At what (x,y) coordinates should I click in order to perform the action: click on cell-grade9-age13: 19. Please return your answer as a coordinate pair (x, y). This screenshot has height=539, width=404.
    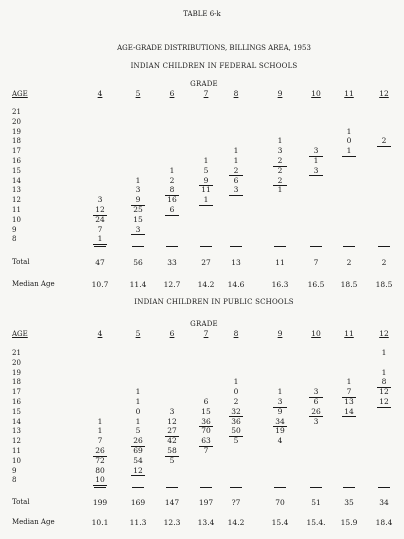
    Looking at the image, I should click on (280, 431).